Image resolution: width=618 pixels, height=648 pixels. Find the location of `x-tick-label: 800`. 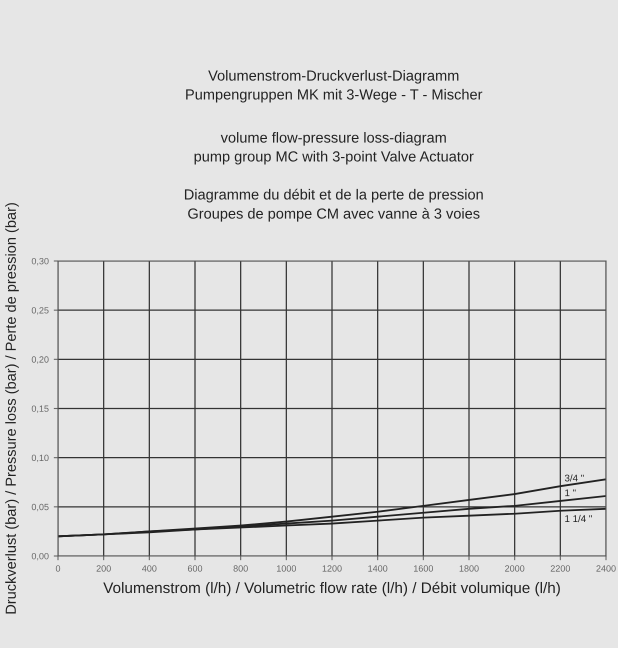

x-tick-label: 800 is located at coordinates (241, 568).